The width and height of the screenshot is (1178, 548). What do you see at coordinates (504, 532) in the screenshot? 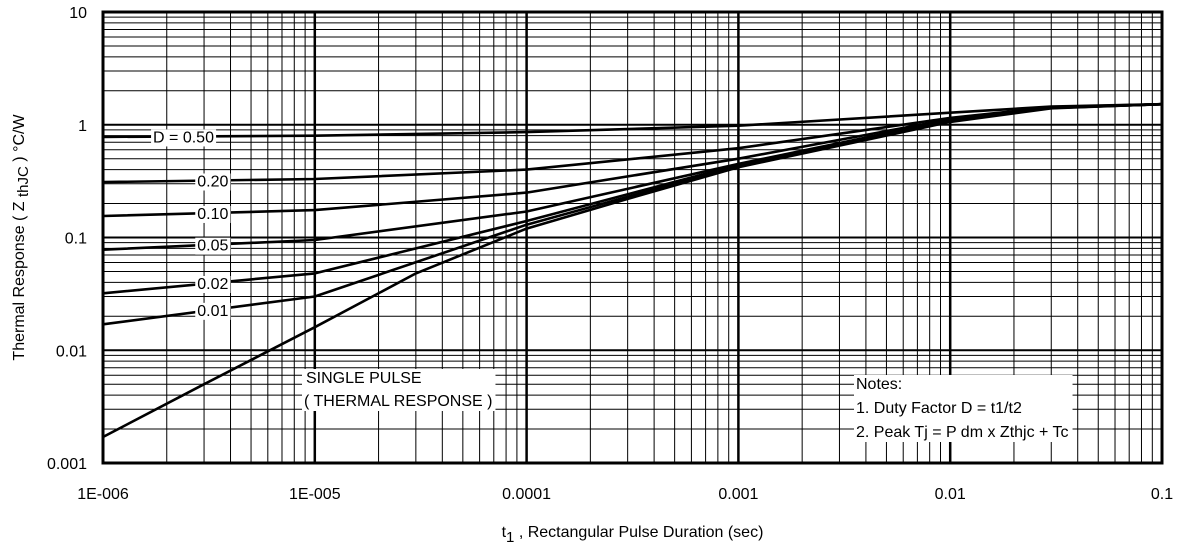
I see `x-axis-title-prefix: t` at bounding box center [504, 532].